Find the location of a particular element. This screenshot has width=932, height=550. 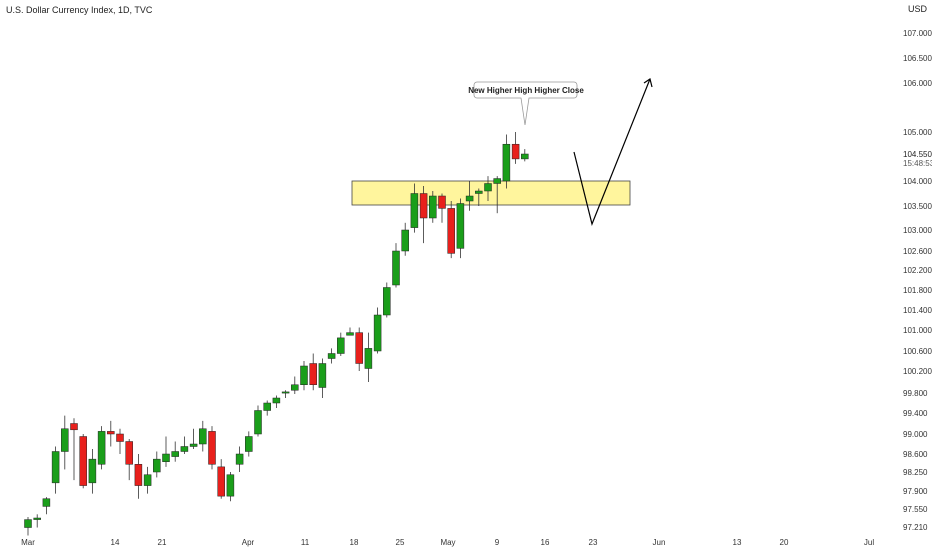

callout-shape is located at coordinates (525, 103).